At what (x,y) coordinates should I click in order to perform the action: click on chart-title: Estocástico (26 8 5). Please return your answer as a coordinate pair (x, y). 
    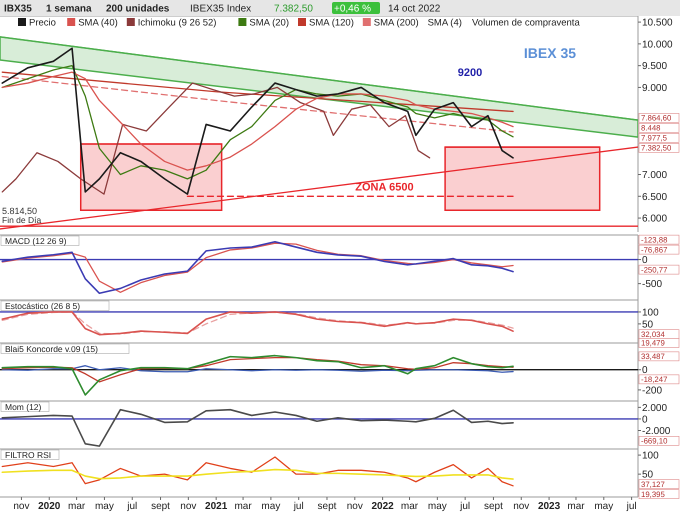
    Looking at the image, I should click on (42, 305).